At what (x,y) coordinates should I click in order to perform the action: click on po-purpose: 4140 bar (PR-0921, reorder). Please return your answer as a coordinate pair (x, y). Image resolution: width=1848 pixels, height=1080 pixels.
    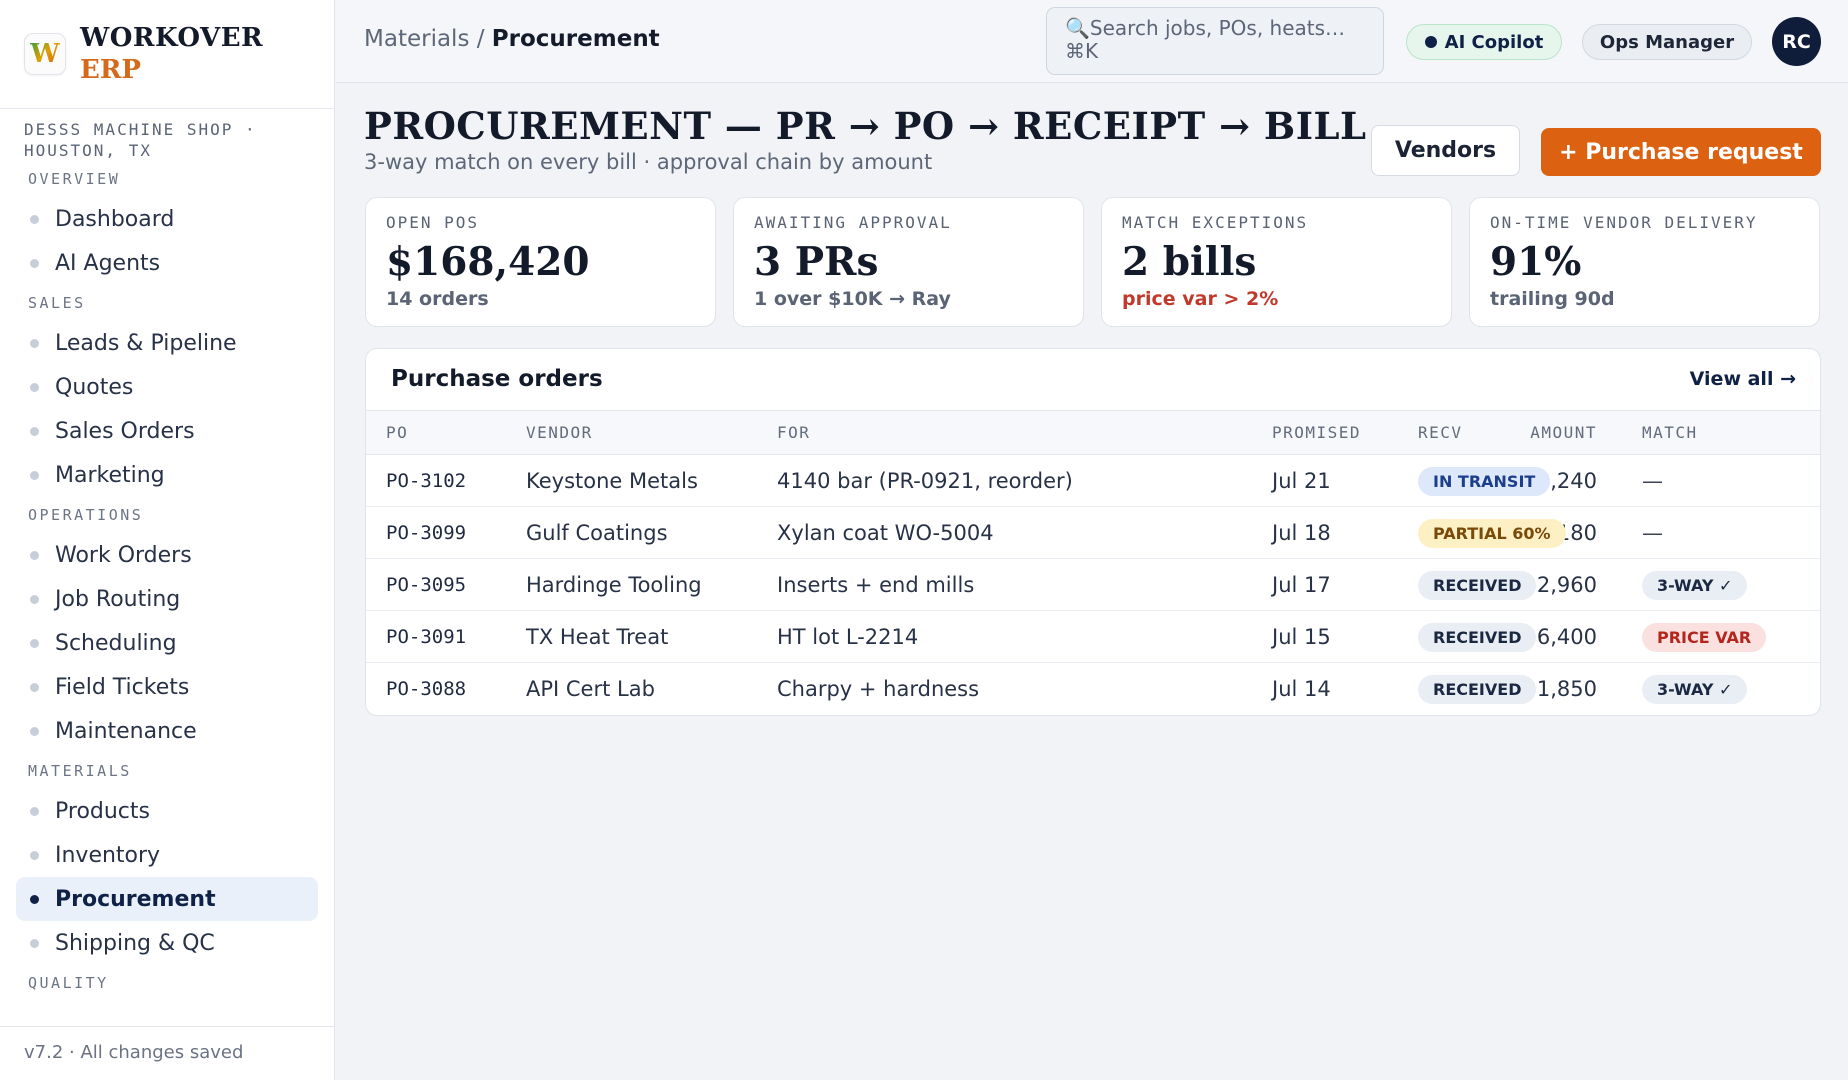
    Looking at the image, I should click on (925, 481).